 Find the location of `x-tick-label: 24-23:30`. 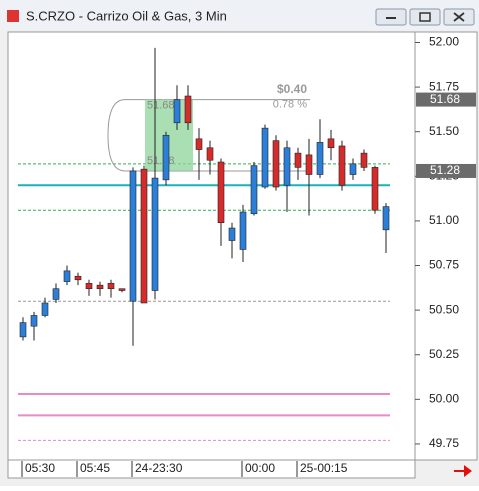

x-tick-label: 24-23:30 is located at coordinates (159, 468).